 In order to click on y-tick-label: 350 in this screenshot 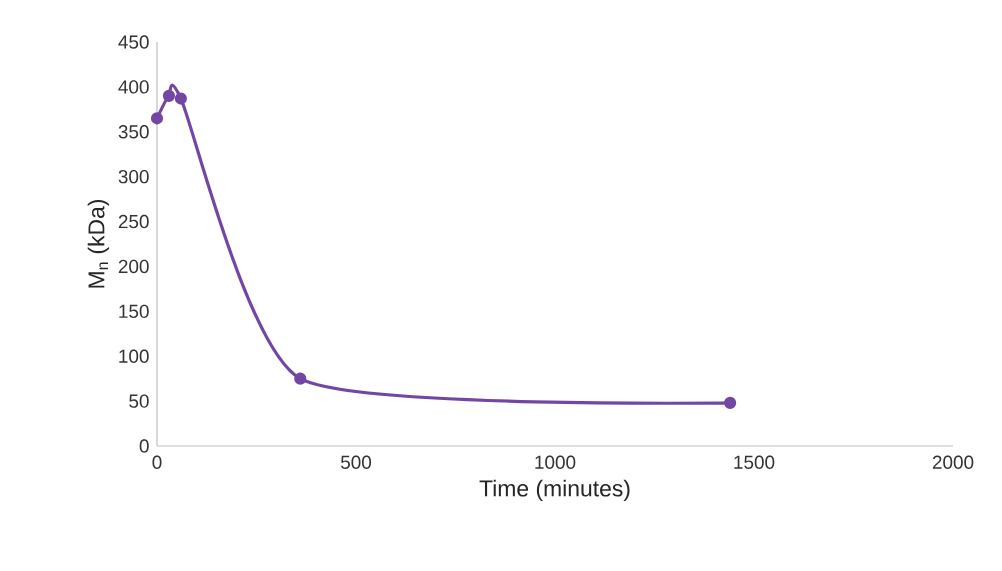, I will do `click(133, 132)`.